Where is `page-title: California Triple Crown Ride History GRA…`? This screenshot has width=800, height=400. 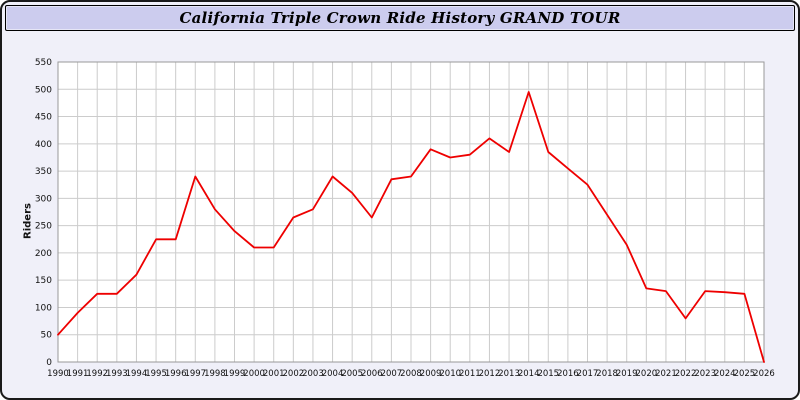
page-title: California Triple Crown Ride History GRA… is located at coordinates (400, 18).